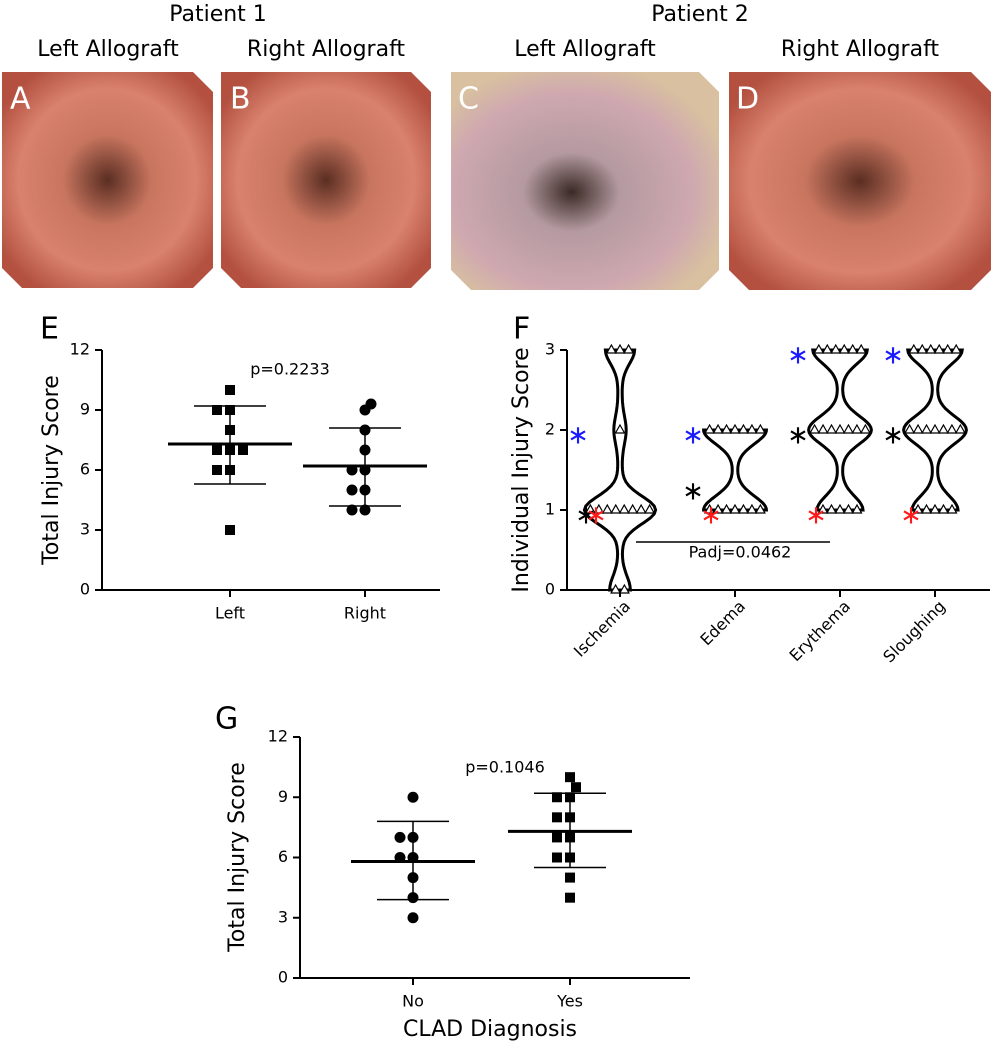 Image resolution: width=993 pixels, height=1050 pixels. I want to click on x-tick-label: No, so click(413, 1001).